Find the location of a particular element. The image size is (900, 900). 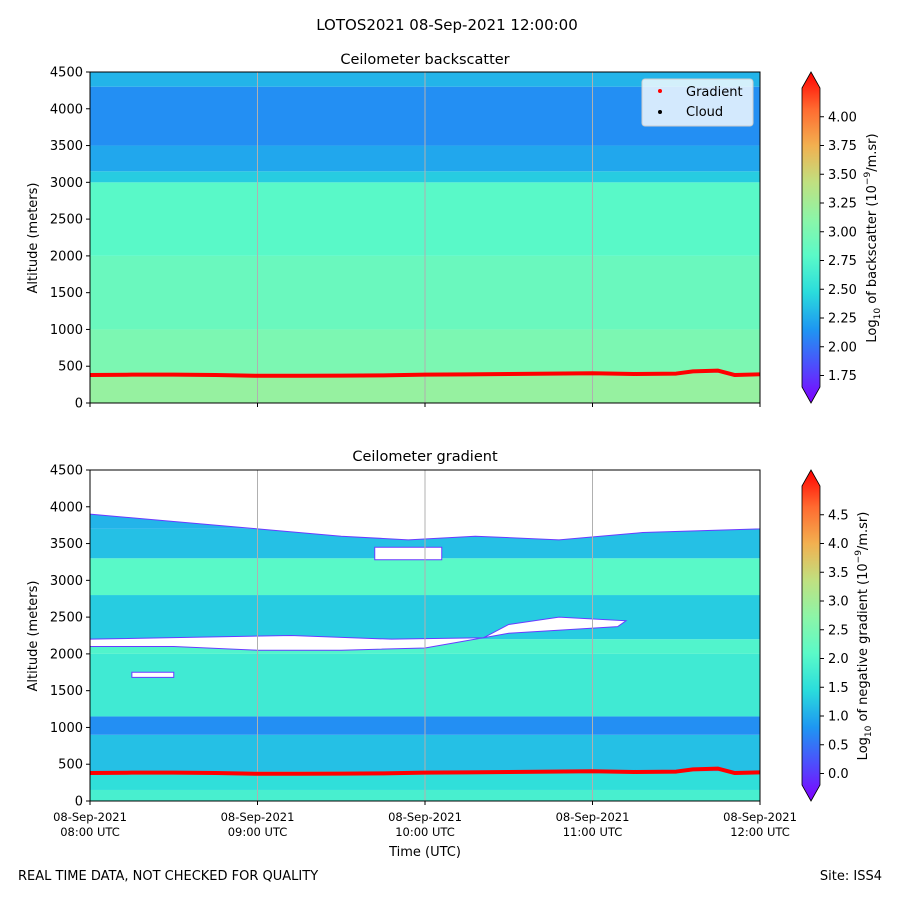

backscatter-colorbar-label: Log10 of backscatter (10−9/m.sr) is located at coordinates (873, 237).